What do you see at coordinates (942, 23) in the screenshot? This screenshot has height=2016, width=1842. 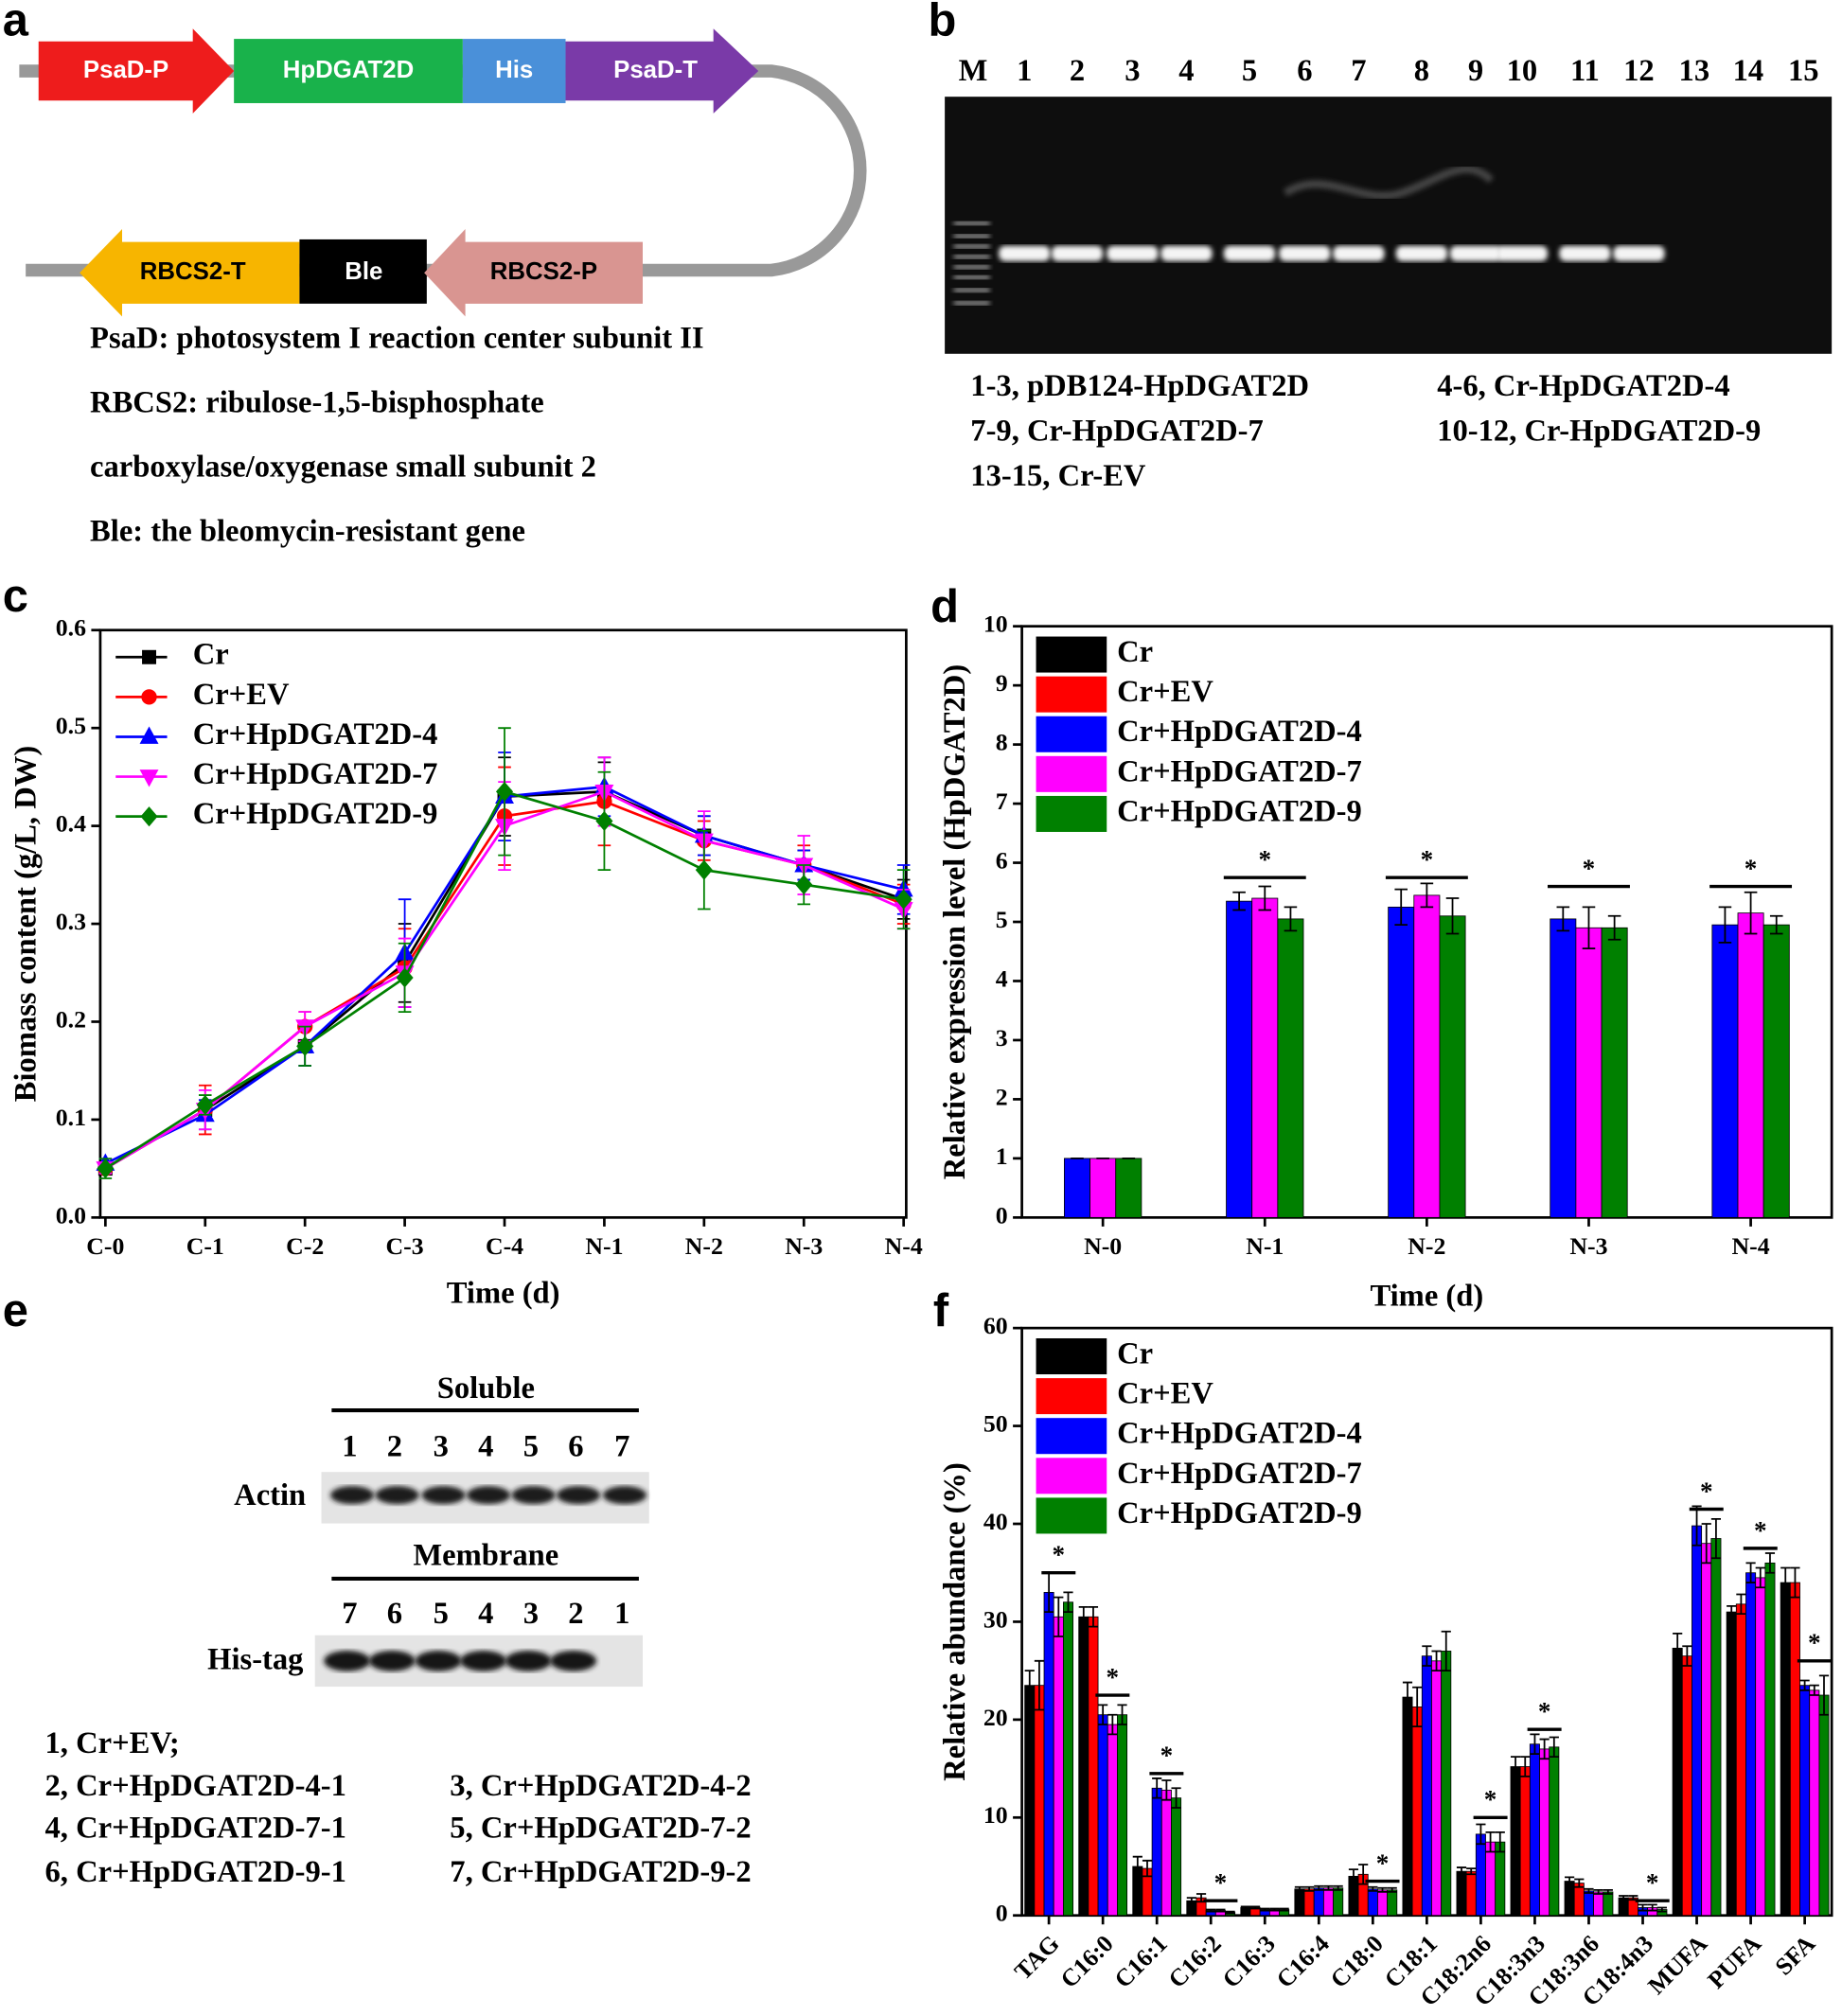 I see `panel-label: b` at bounding box center [942, 23].